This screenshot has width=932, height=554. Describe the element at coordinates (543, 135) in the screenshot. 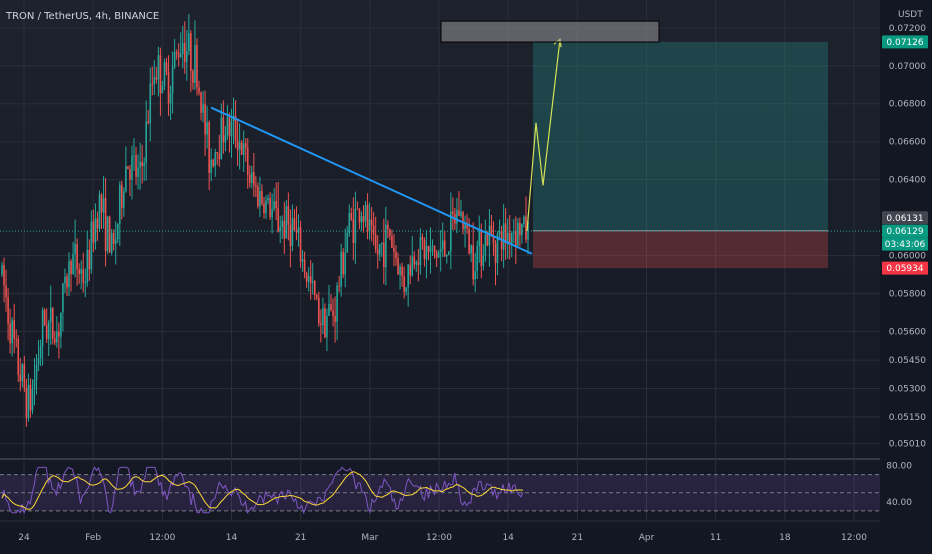

I see `projection-path` at that location.